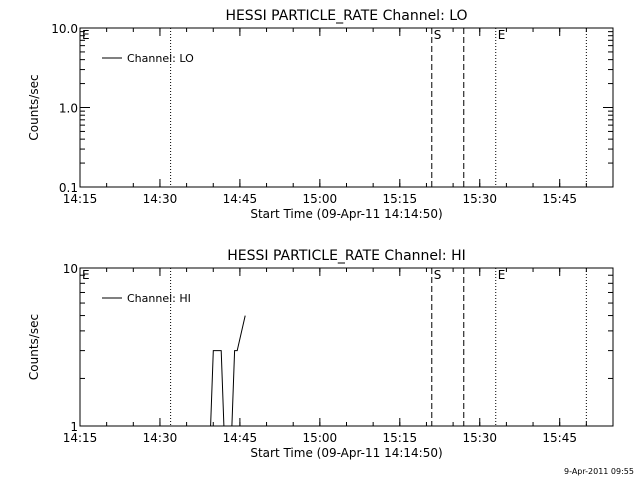 The width and height of the screenshot is (640, 480). I want to click on y-tick-label: 0.1, so click(68, 188).